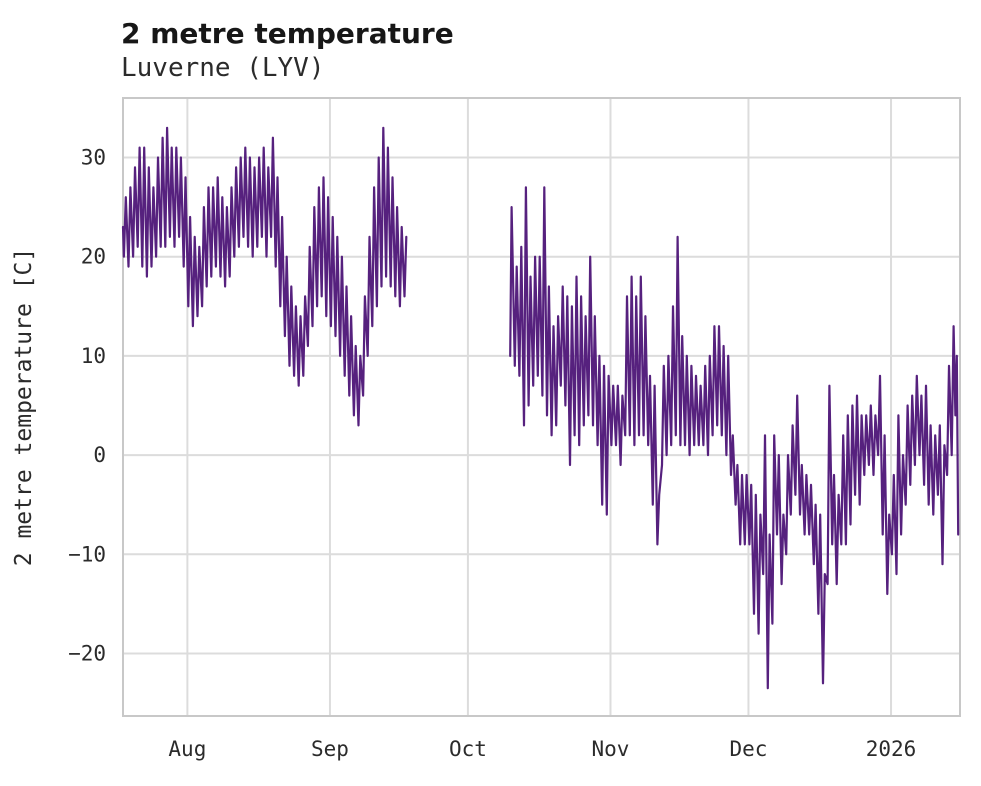  What do you see at coordinates (264, 276) in the screenshot?
I see `series-jul-sep-segment` at bounding box center [264, 276].